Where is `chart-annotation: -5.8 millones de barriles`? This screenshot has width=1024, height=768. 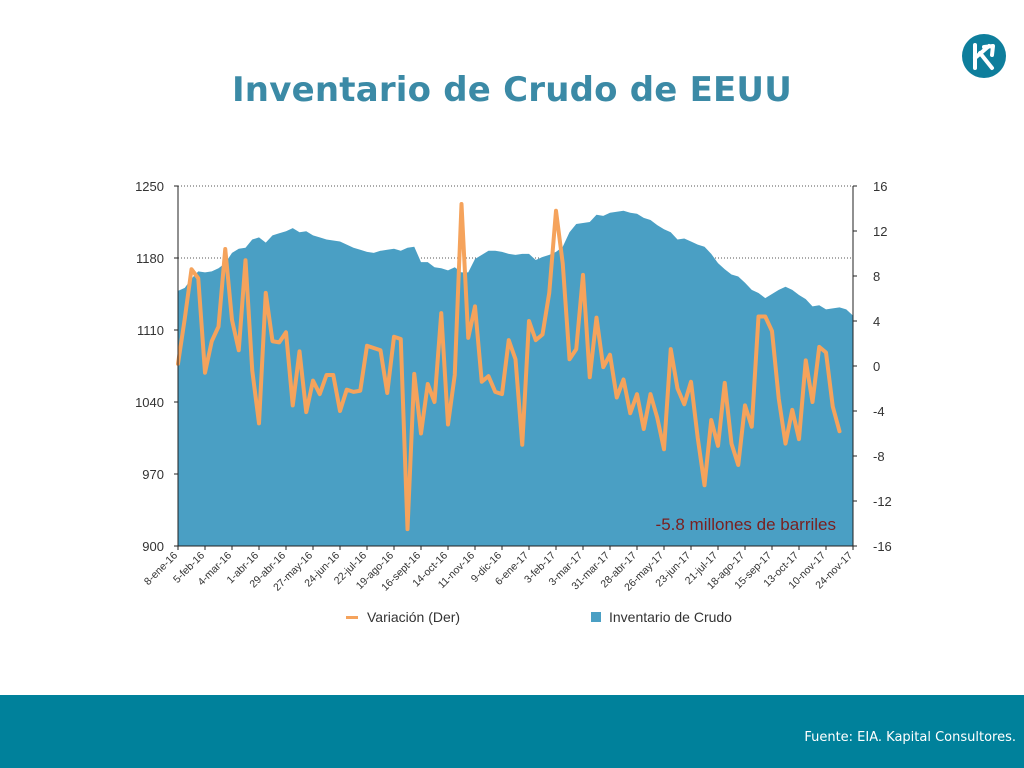
chart-annotation: -5.8 millones de barriles is located at coordinates (746, 524).